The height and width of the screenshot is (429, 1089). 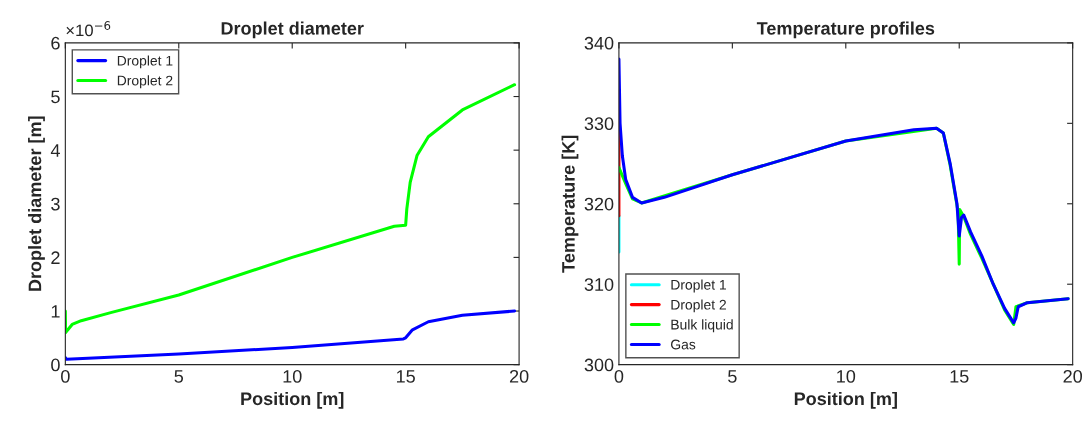 I want to click on y-tick-label: 2, so click(x=55, y=257).